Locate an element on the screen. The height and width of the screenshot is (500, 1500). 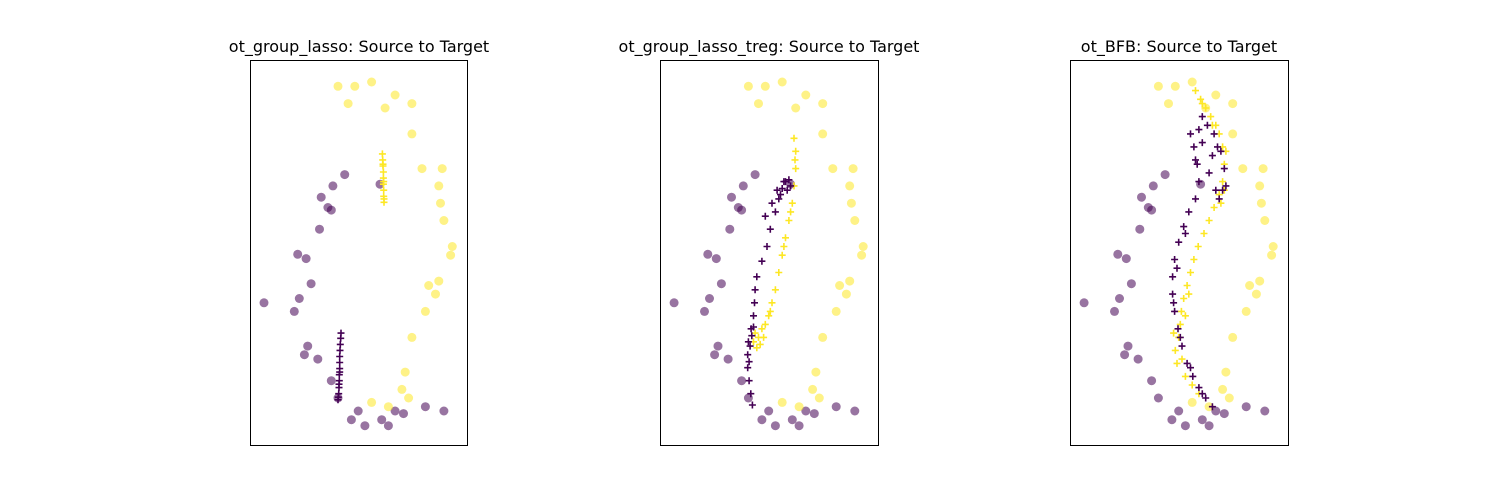
plot-area-marks is located at coordinates (358, 254).